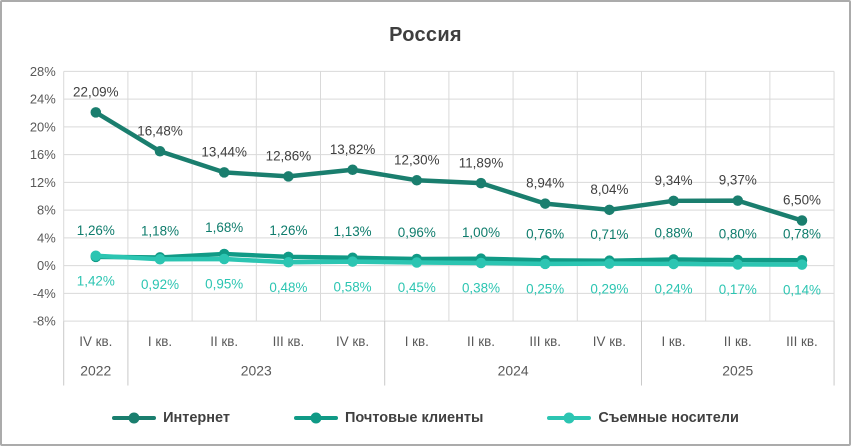 Image resolution: width=851 pixels, height=446 pixels. I want to click on removable-media-data-label: 1,42%, so click(96, 281).